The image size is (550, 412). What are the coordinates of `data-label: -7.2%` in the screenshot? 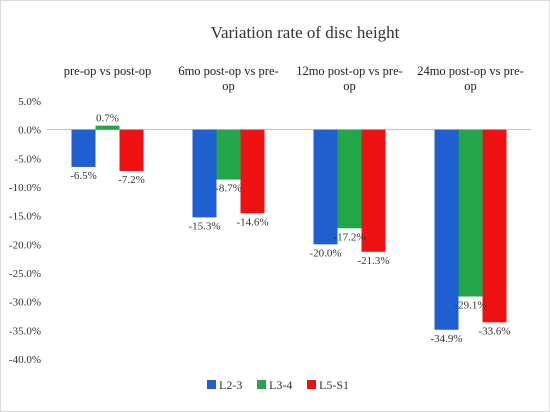 It's located at (131, 180).